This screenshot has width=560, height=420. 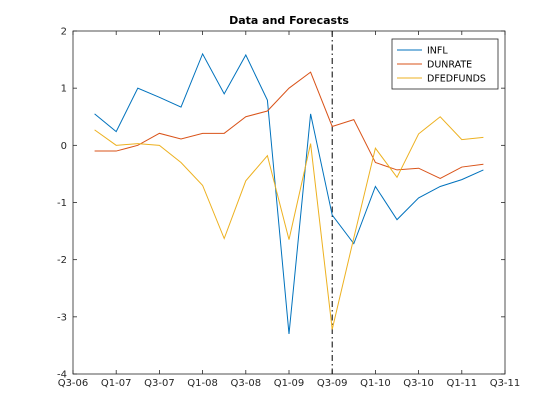 What do you see at coordinates (289, 20) in the screenshot?
I see `chart-title: Data and Forecasts` at bounding box center [289, 20].